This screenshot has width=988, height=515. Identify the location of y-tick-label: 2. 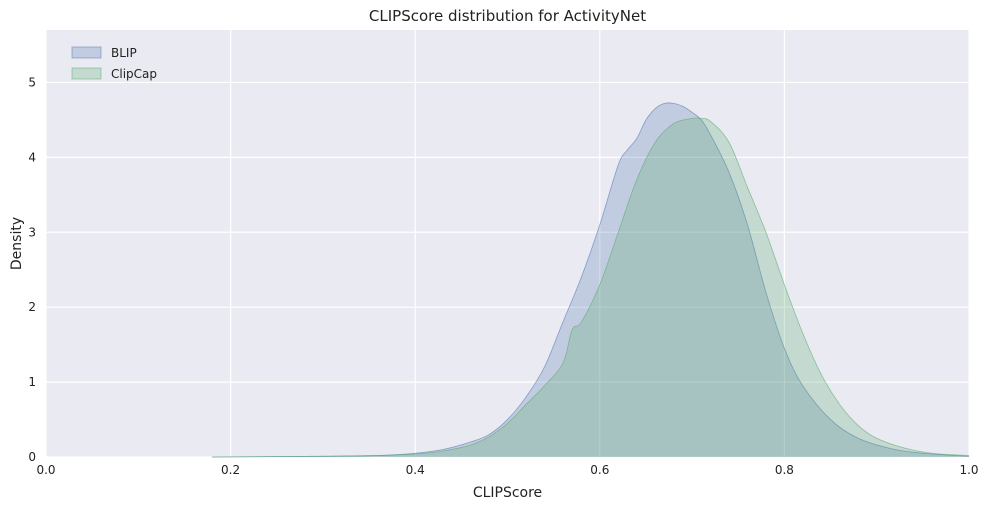
(32, 307).